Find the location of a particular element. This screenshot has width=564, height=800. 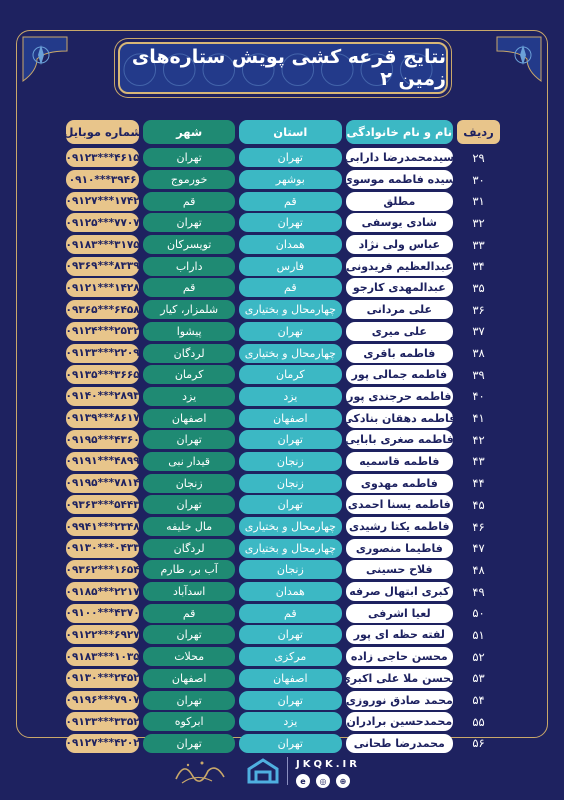

row-province: اصفهان is located at coordinates (290, 678).